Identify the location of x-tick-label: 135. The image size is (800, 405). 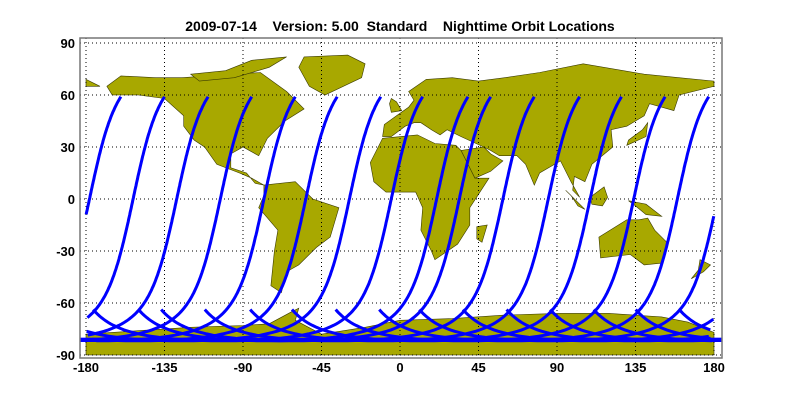
(636, 367).